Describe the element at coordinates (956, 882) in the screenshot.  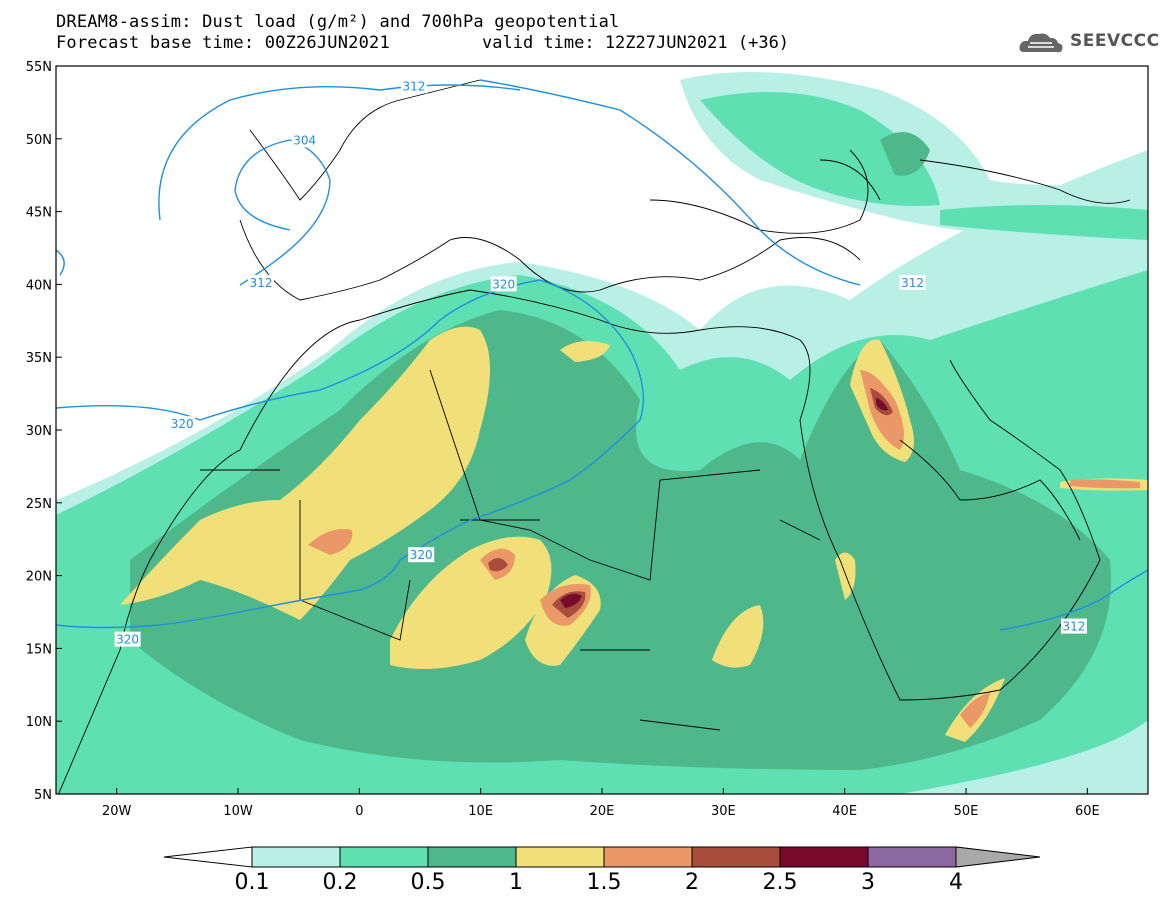
I see `colorbar-label: 4` at that location.